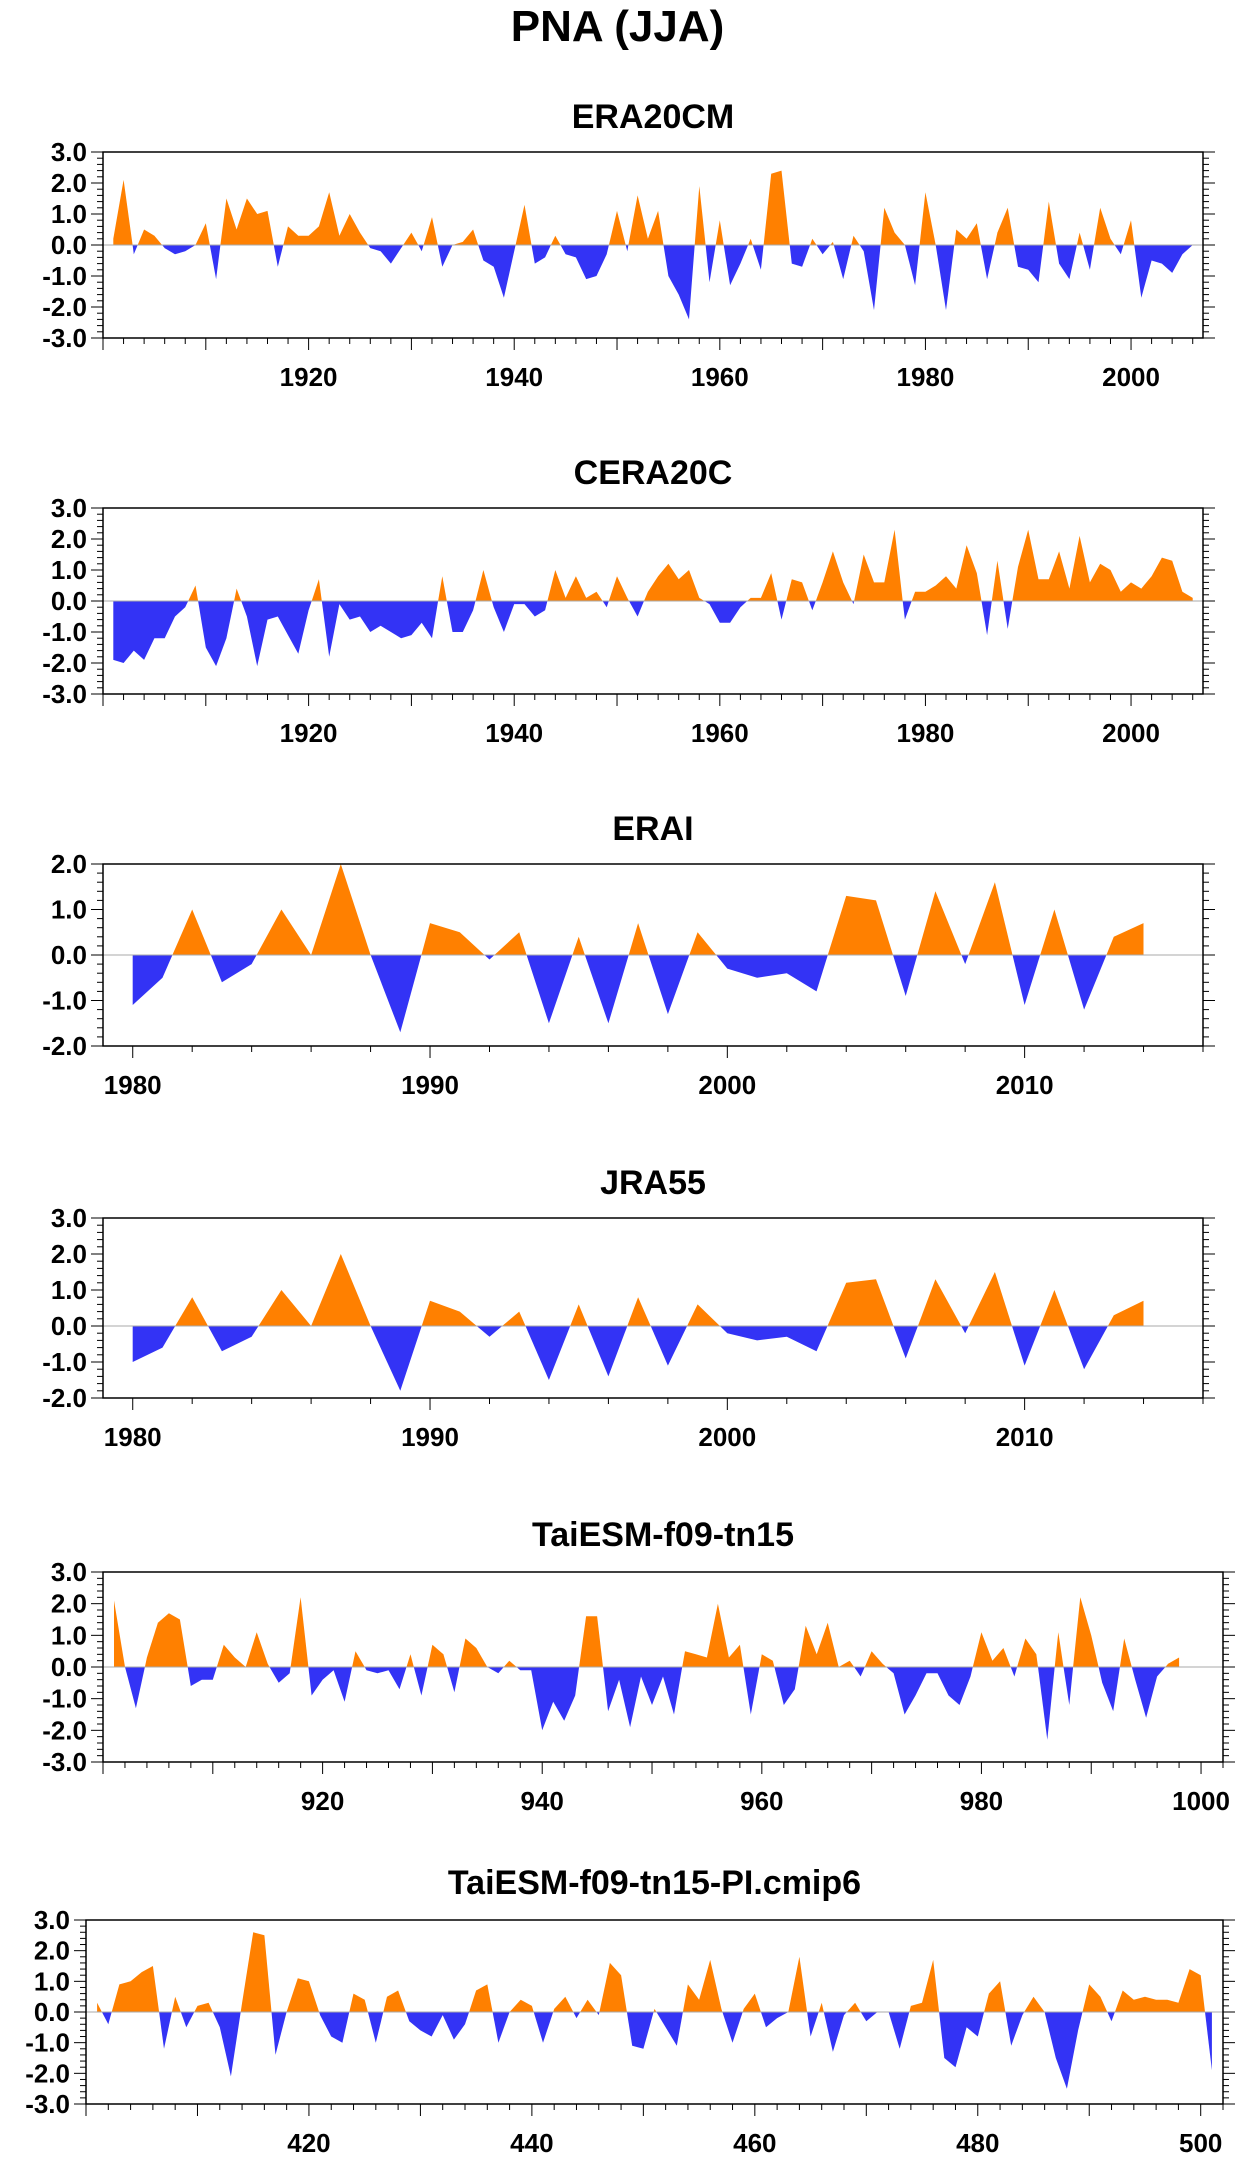 Image resolution: width=1235 pixels, height=2184 pixels. Describe the element at coordinates (531, 2143) in the screenshot. I see `x-tick-label: 440` at that location.